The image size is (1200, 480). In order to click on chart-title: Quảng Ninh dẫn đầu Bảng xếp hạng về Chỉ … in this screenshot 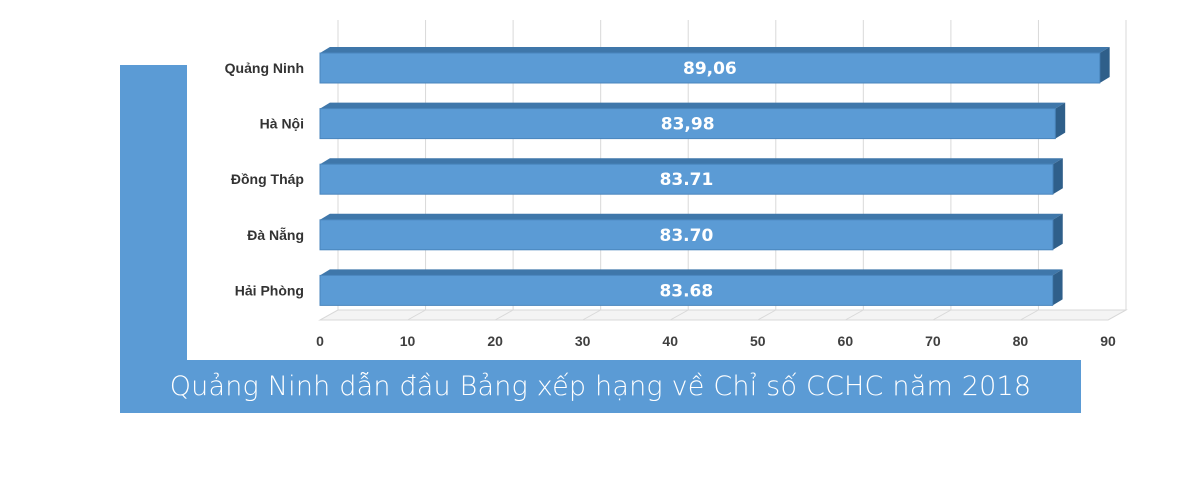, I will do `click(600, 386)`.